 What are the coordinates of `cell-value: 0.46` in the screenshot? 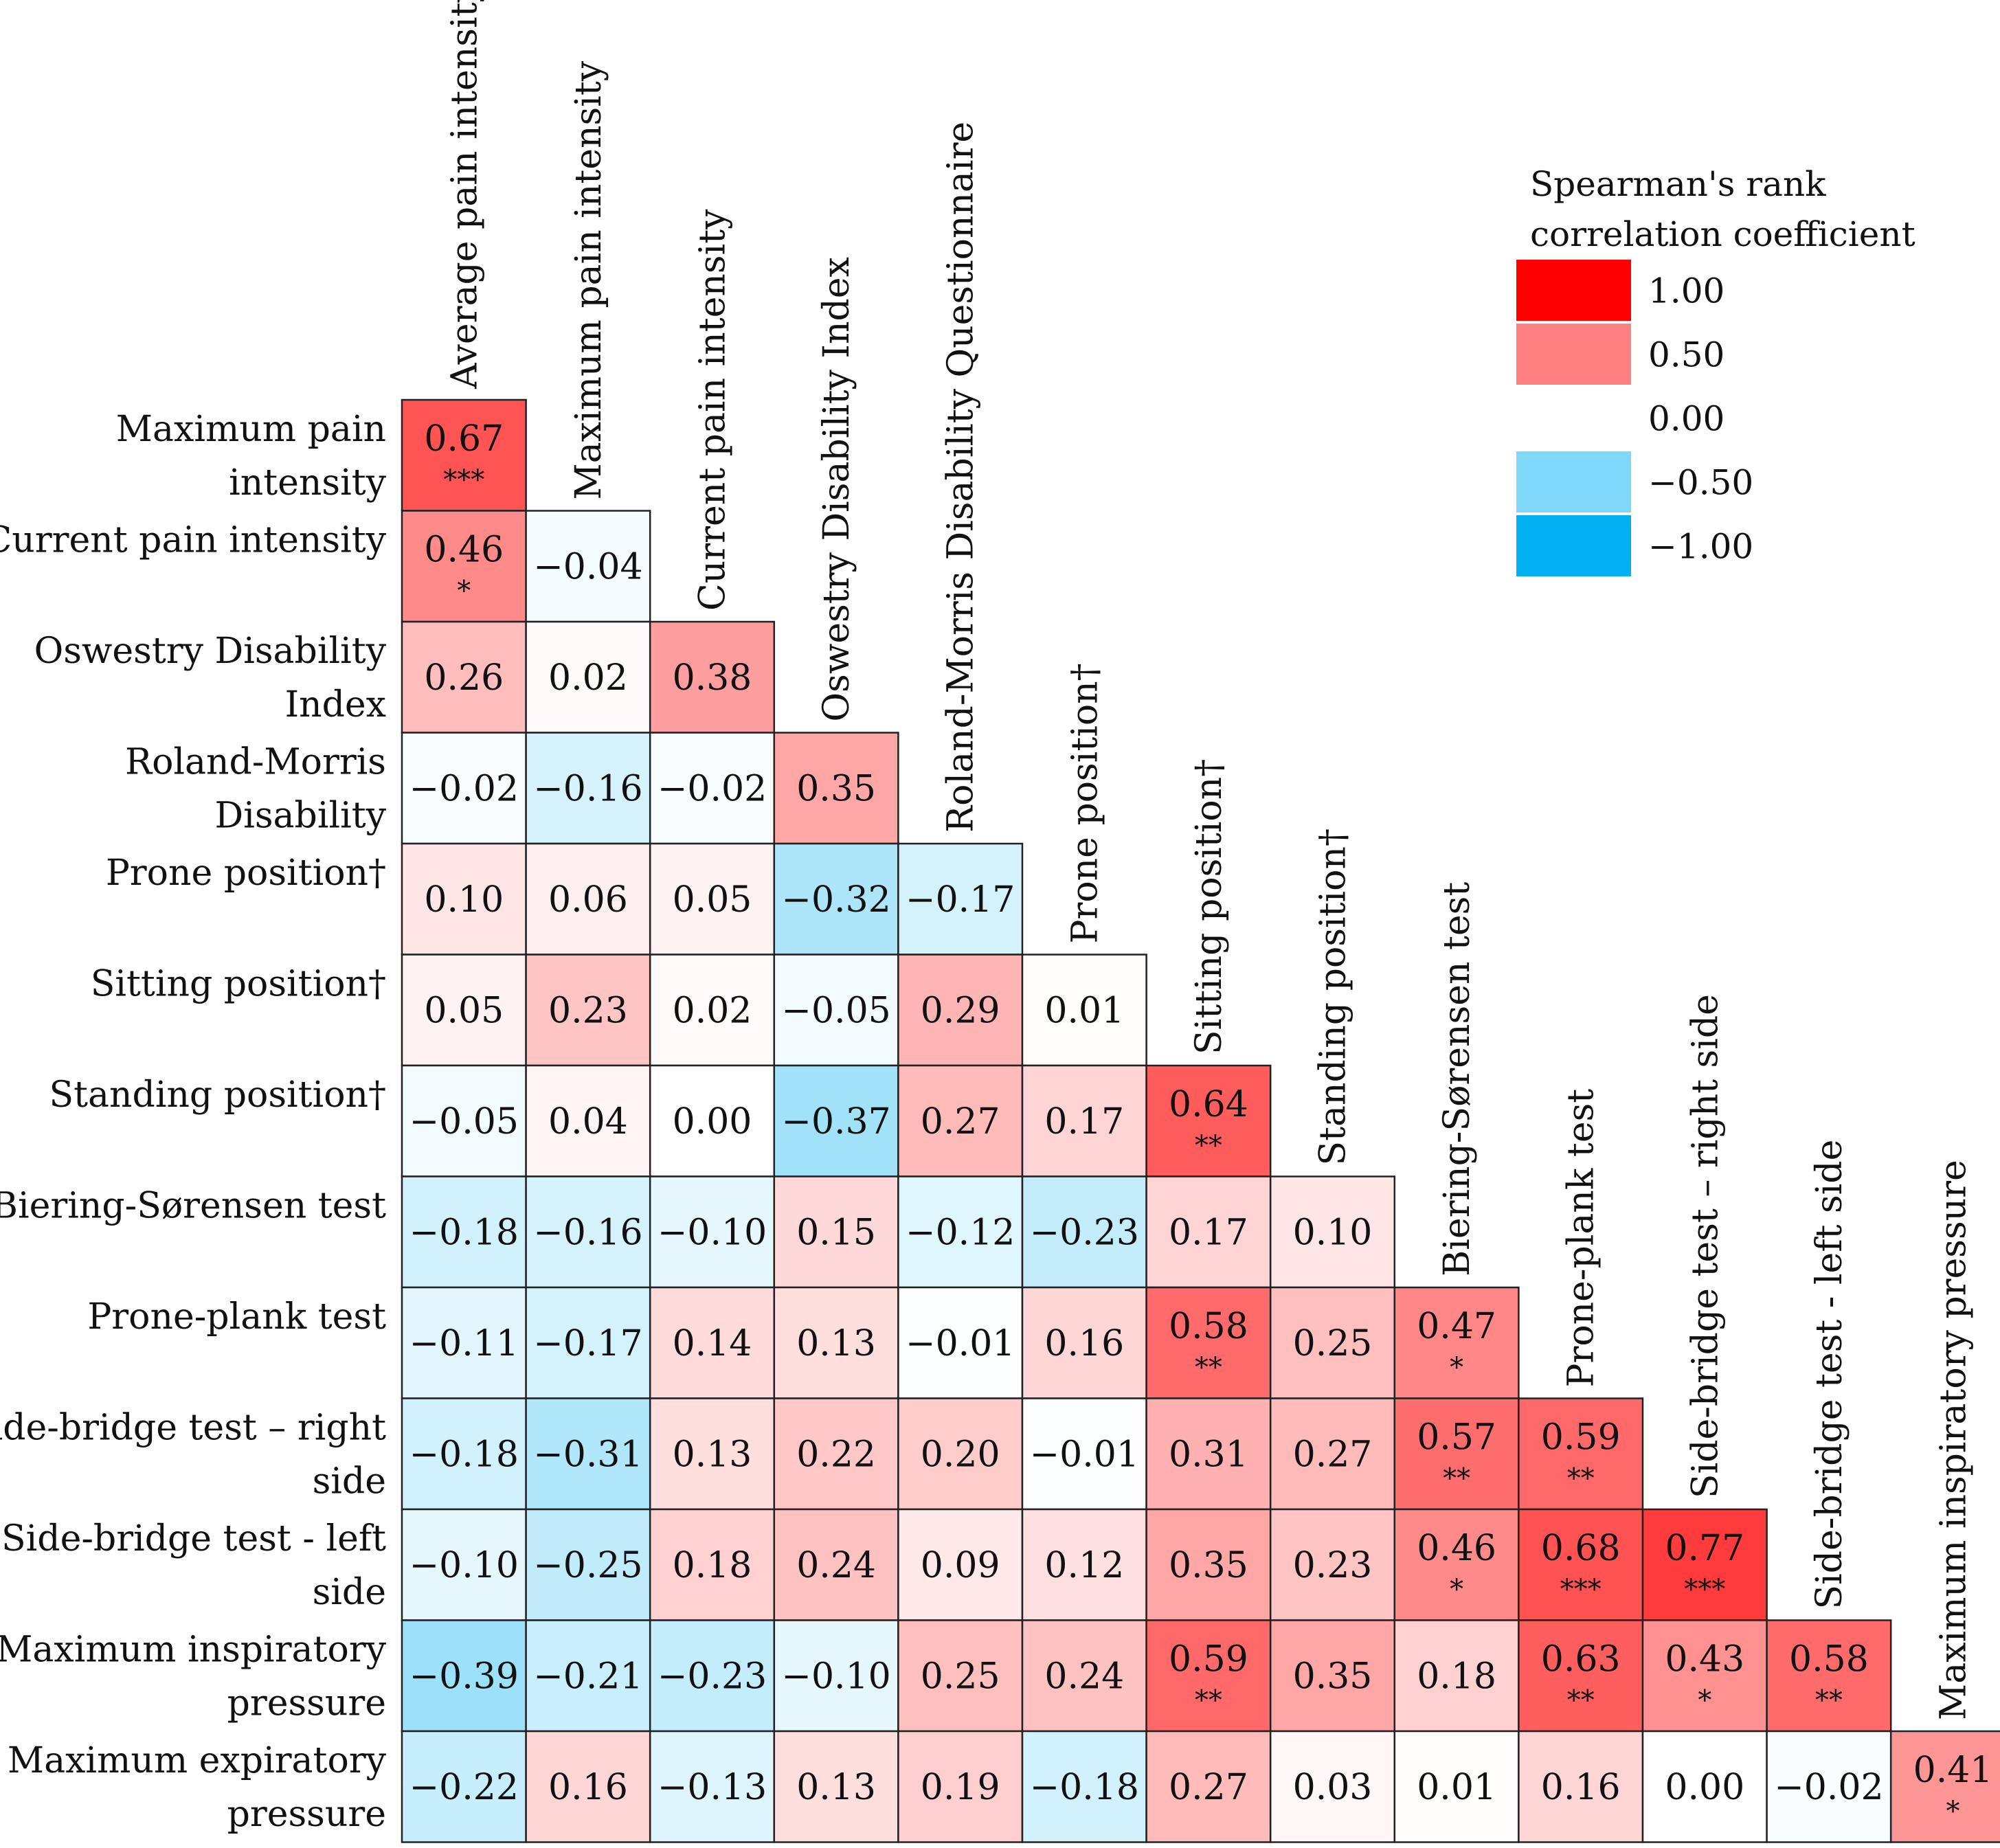 It's located at (464, 550).